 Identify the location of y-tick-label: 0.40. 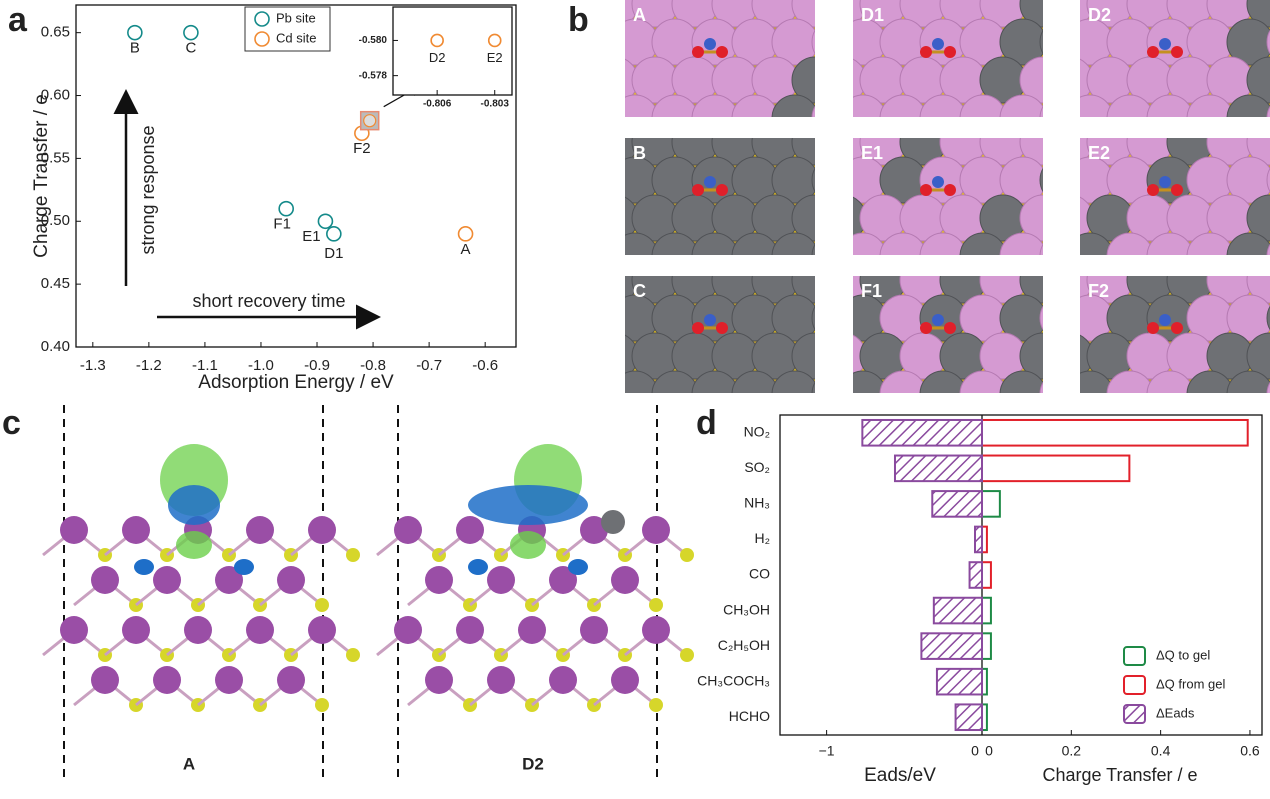
(55, 346).